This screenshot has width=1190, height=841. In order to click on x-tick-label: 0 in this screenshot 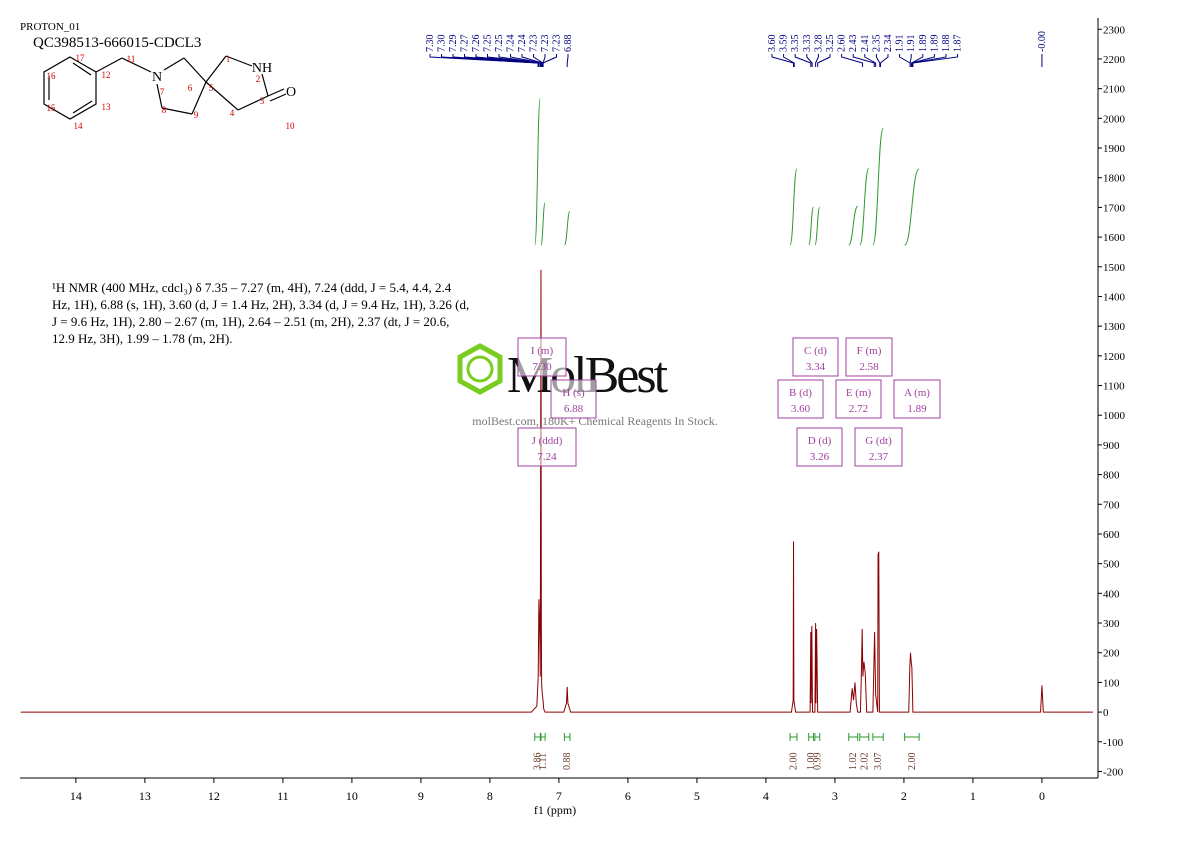, I will do `click(1042, 796)`.